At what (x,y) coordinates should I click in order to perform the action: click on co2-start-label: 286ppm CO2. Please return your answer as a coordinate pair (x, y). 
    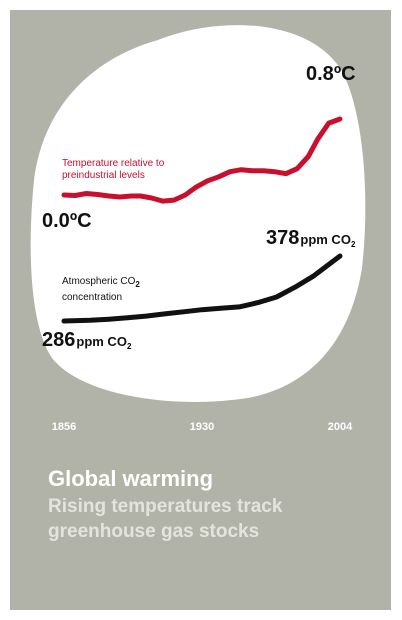
    Looking at the image, I should click on (87, 340).